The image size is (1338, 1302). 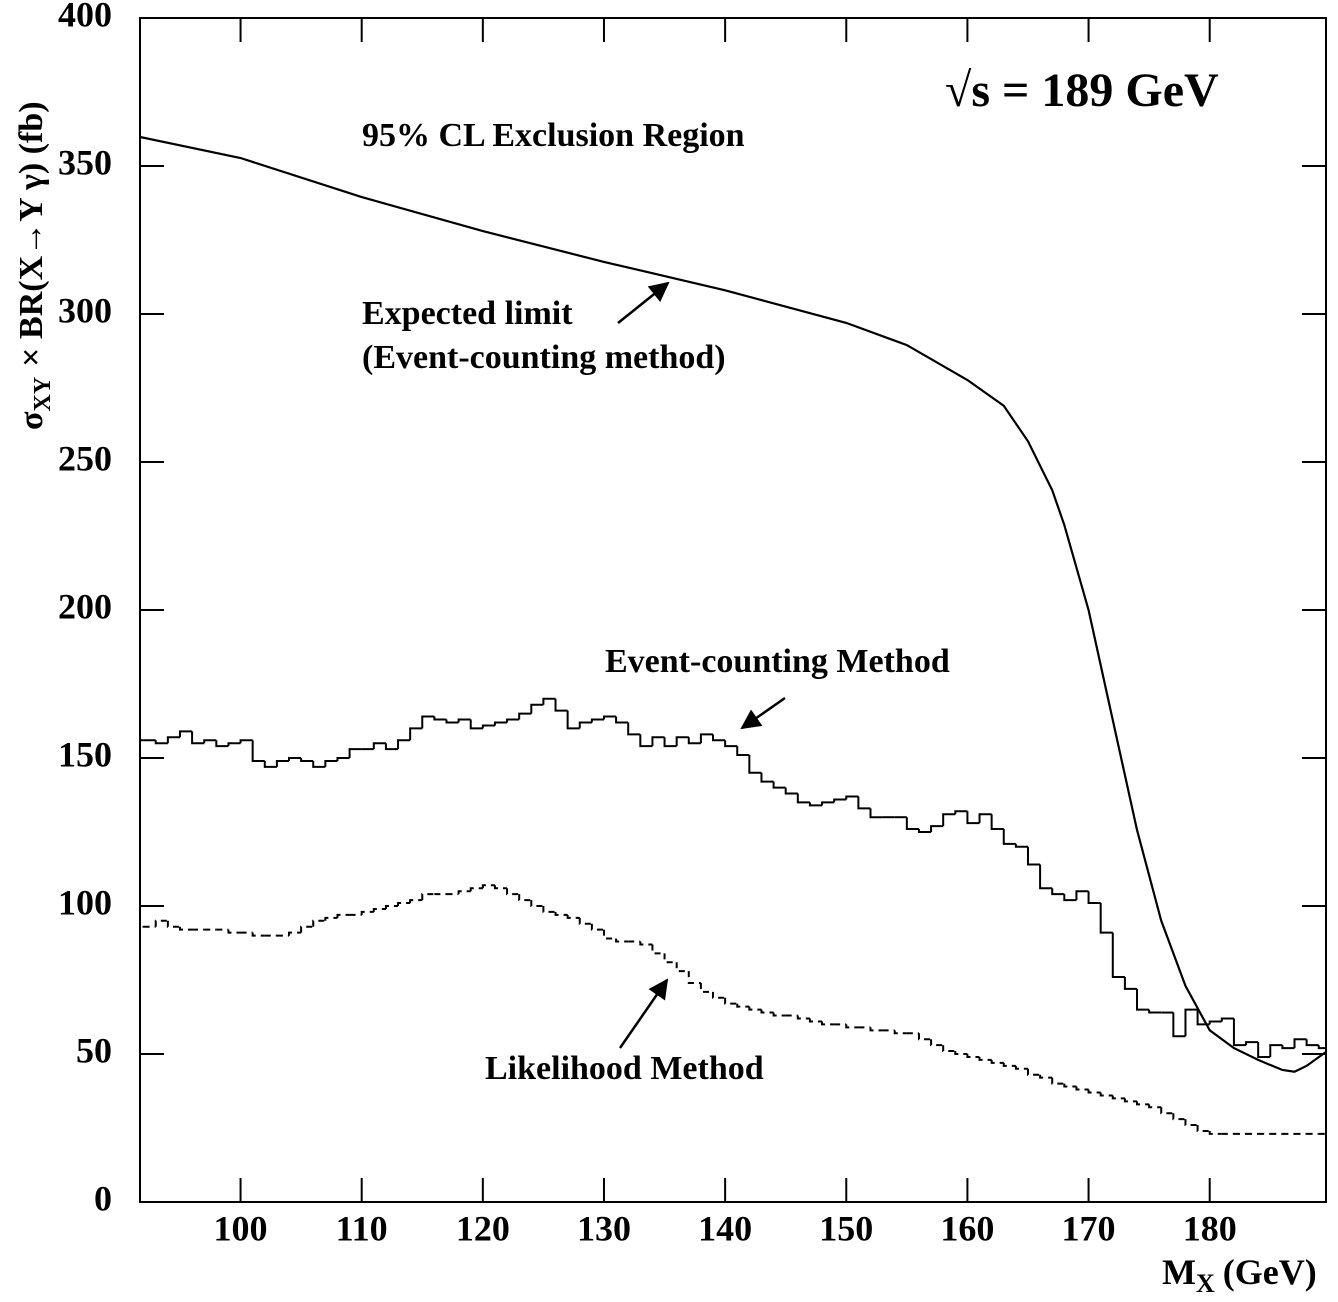 I want to click on annotation: (Event-counting method), so click(x=544, y=357).